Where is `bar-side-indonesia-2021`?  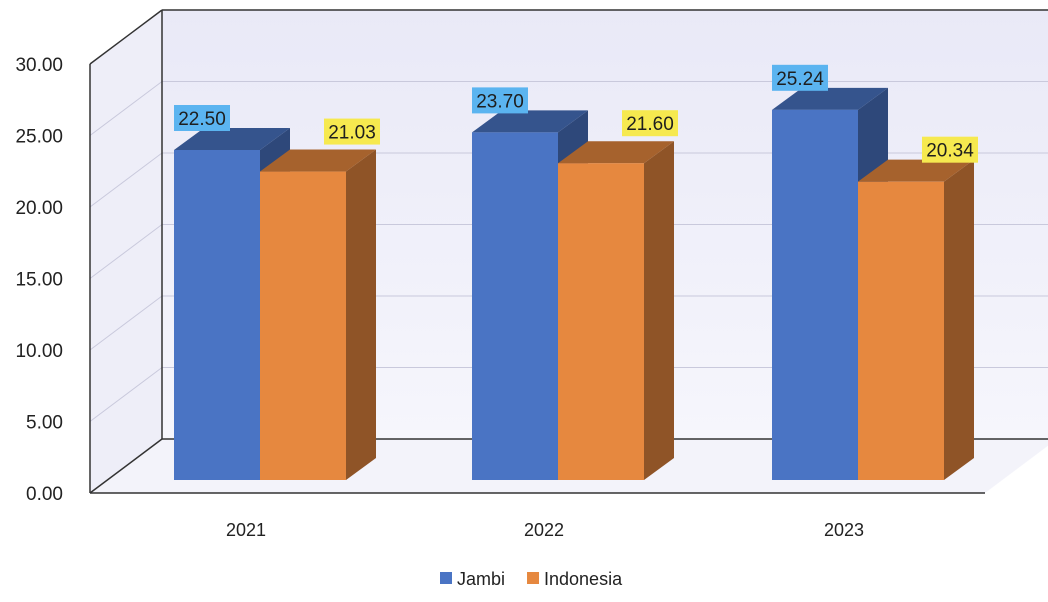 bar-side-indonesia-2021 is located at coordinates (361, 314).